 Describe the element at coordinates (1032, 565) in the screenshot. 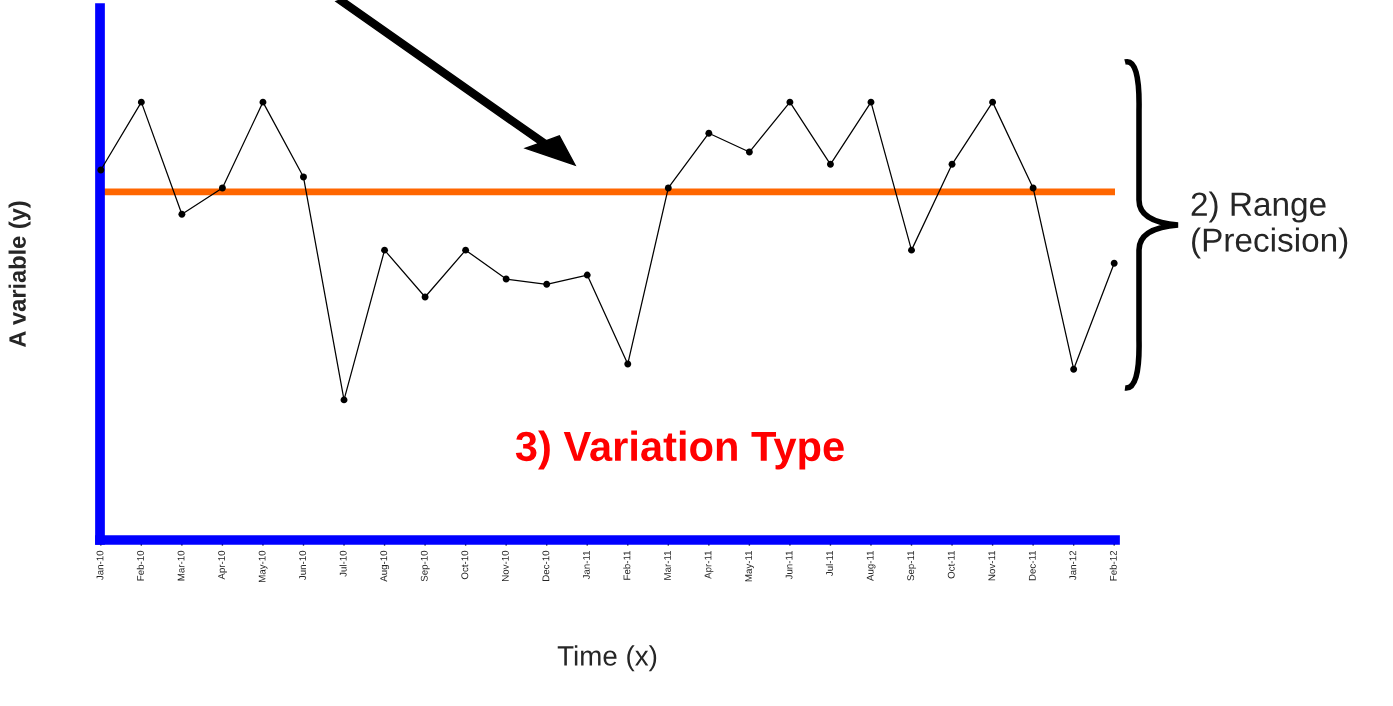

I see `x-tick-label: Dec-11` at that location.